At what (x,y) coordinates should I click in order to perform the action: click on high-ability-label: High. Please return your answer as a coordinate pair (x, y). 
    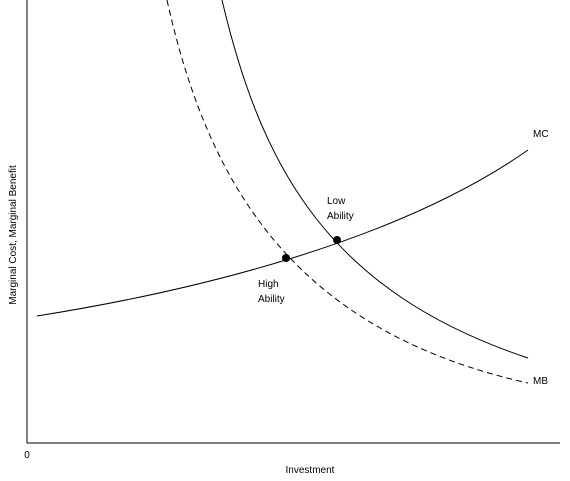
    Looking at the image, I should click on (268, 284).